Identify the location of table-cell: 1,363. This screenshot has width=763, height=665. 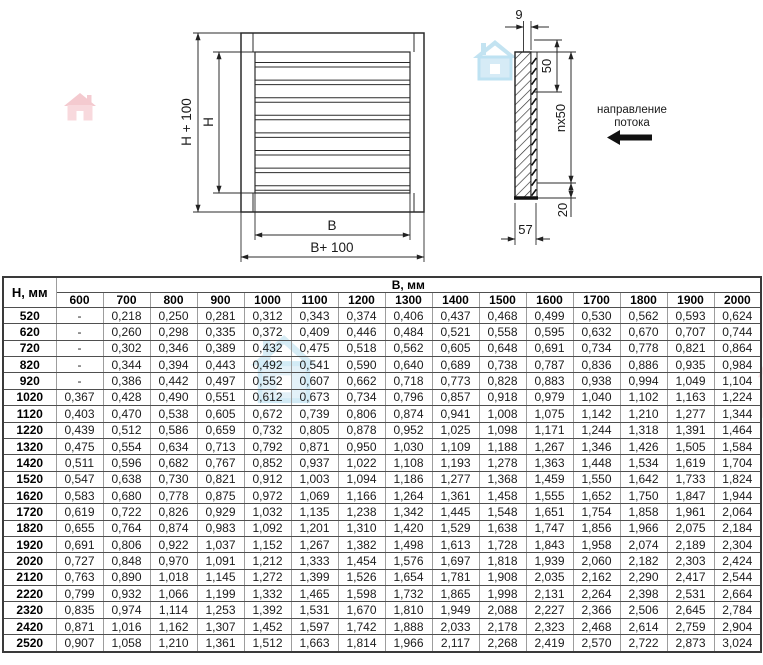
(549, 463).